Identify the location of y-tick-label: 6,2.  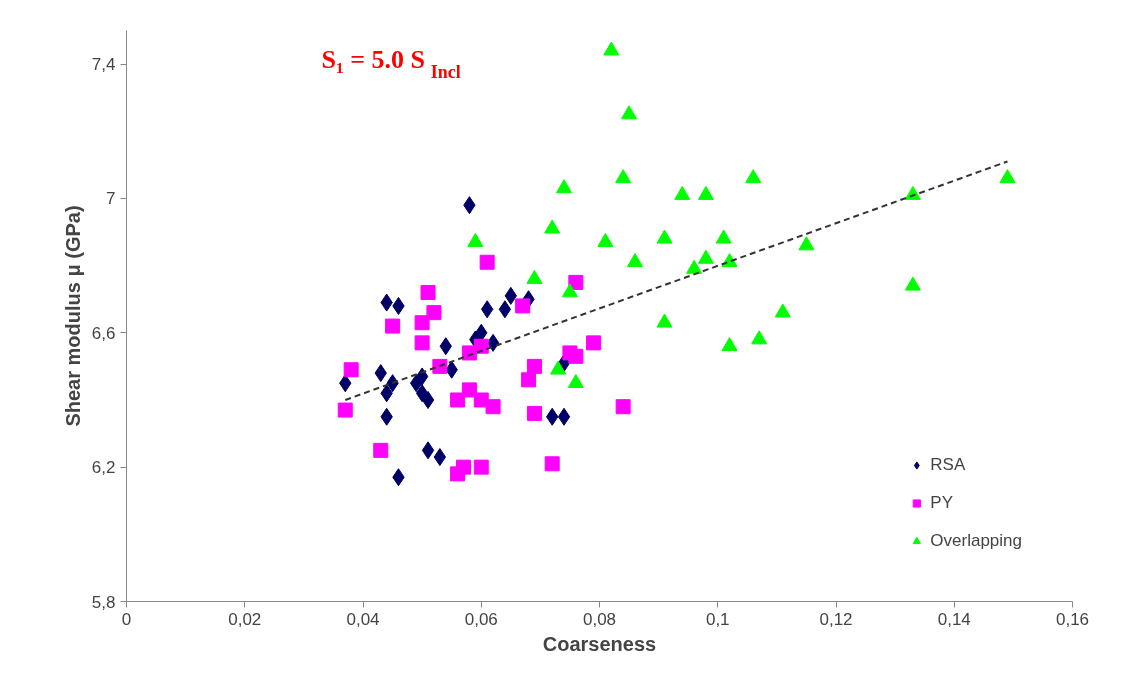
(103, 468).